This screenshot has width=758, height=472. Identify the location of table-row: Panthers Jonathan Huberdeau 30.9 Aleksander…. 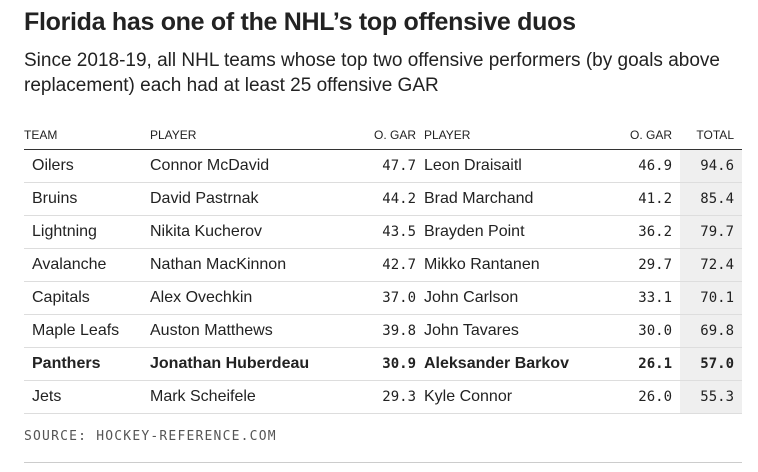
(383, 364).